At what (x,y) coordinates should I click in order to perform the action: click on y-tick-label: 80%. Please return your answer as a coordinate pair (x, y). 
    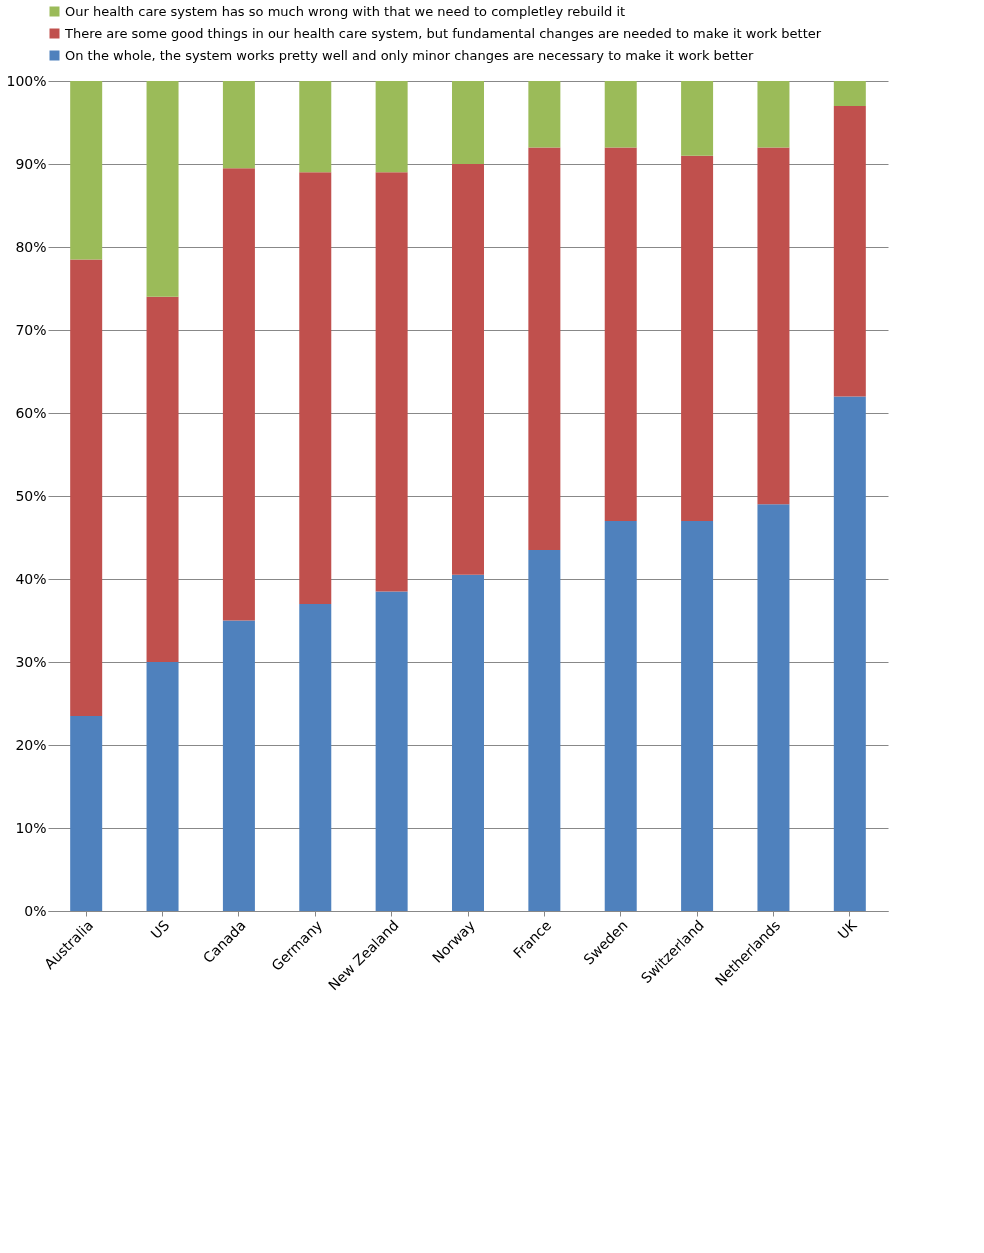
    Looking at the image, I should click on (31, 246).